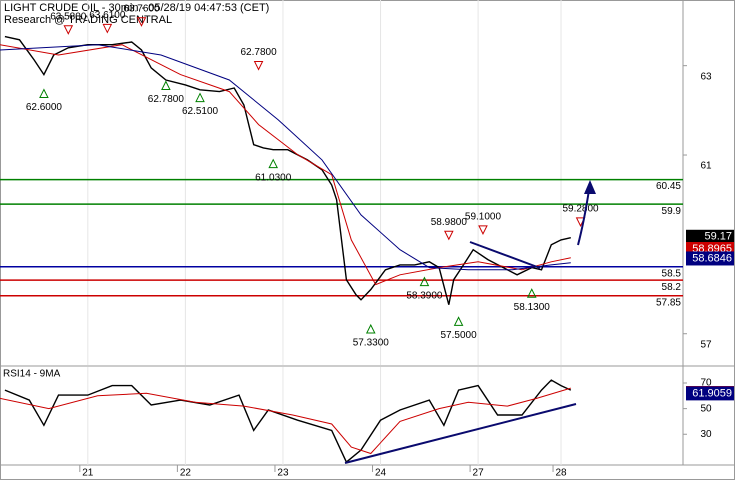 The width and height of the screenshot is (735, 480). I want to click on y-tick-label: 63, so click(706, 76).